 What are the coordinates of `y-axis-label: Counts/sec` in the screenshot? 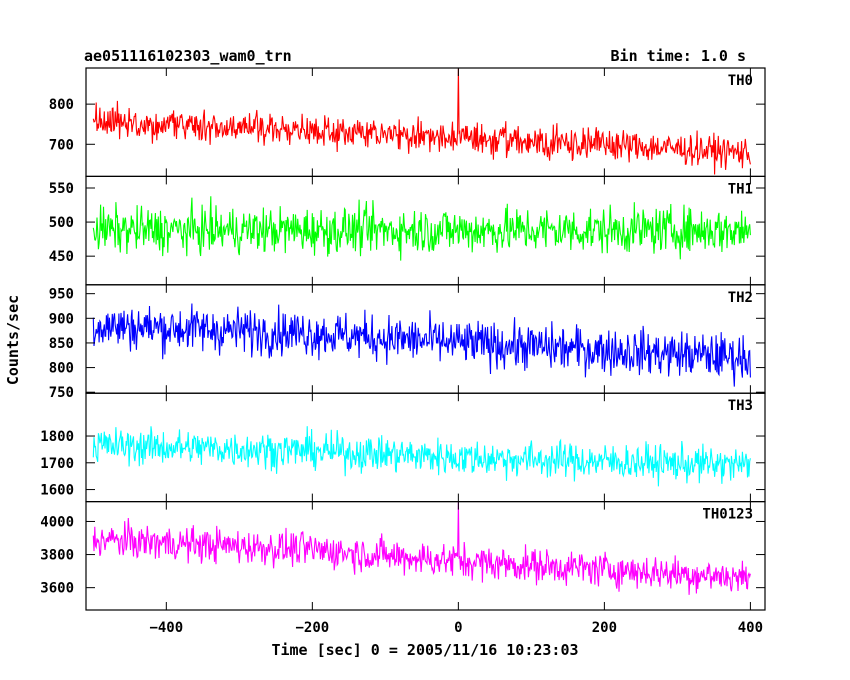 It's located at (13, 340).